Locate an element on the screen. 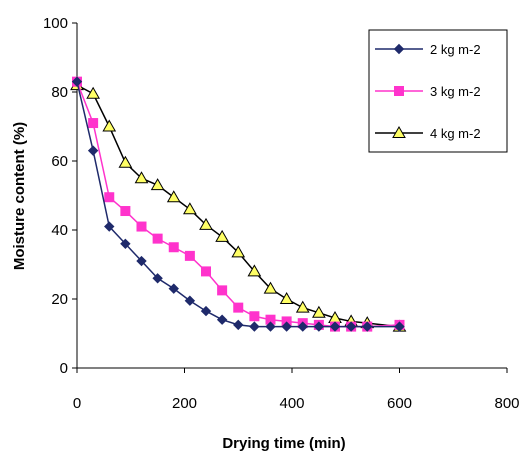  y-tick-label: 100 is located at coordinates (55, 23).